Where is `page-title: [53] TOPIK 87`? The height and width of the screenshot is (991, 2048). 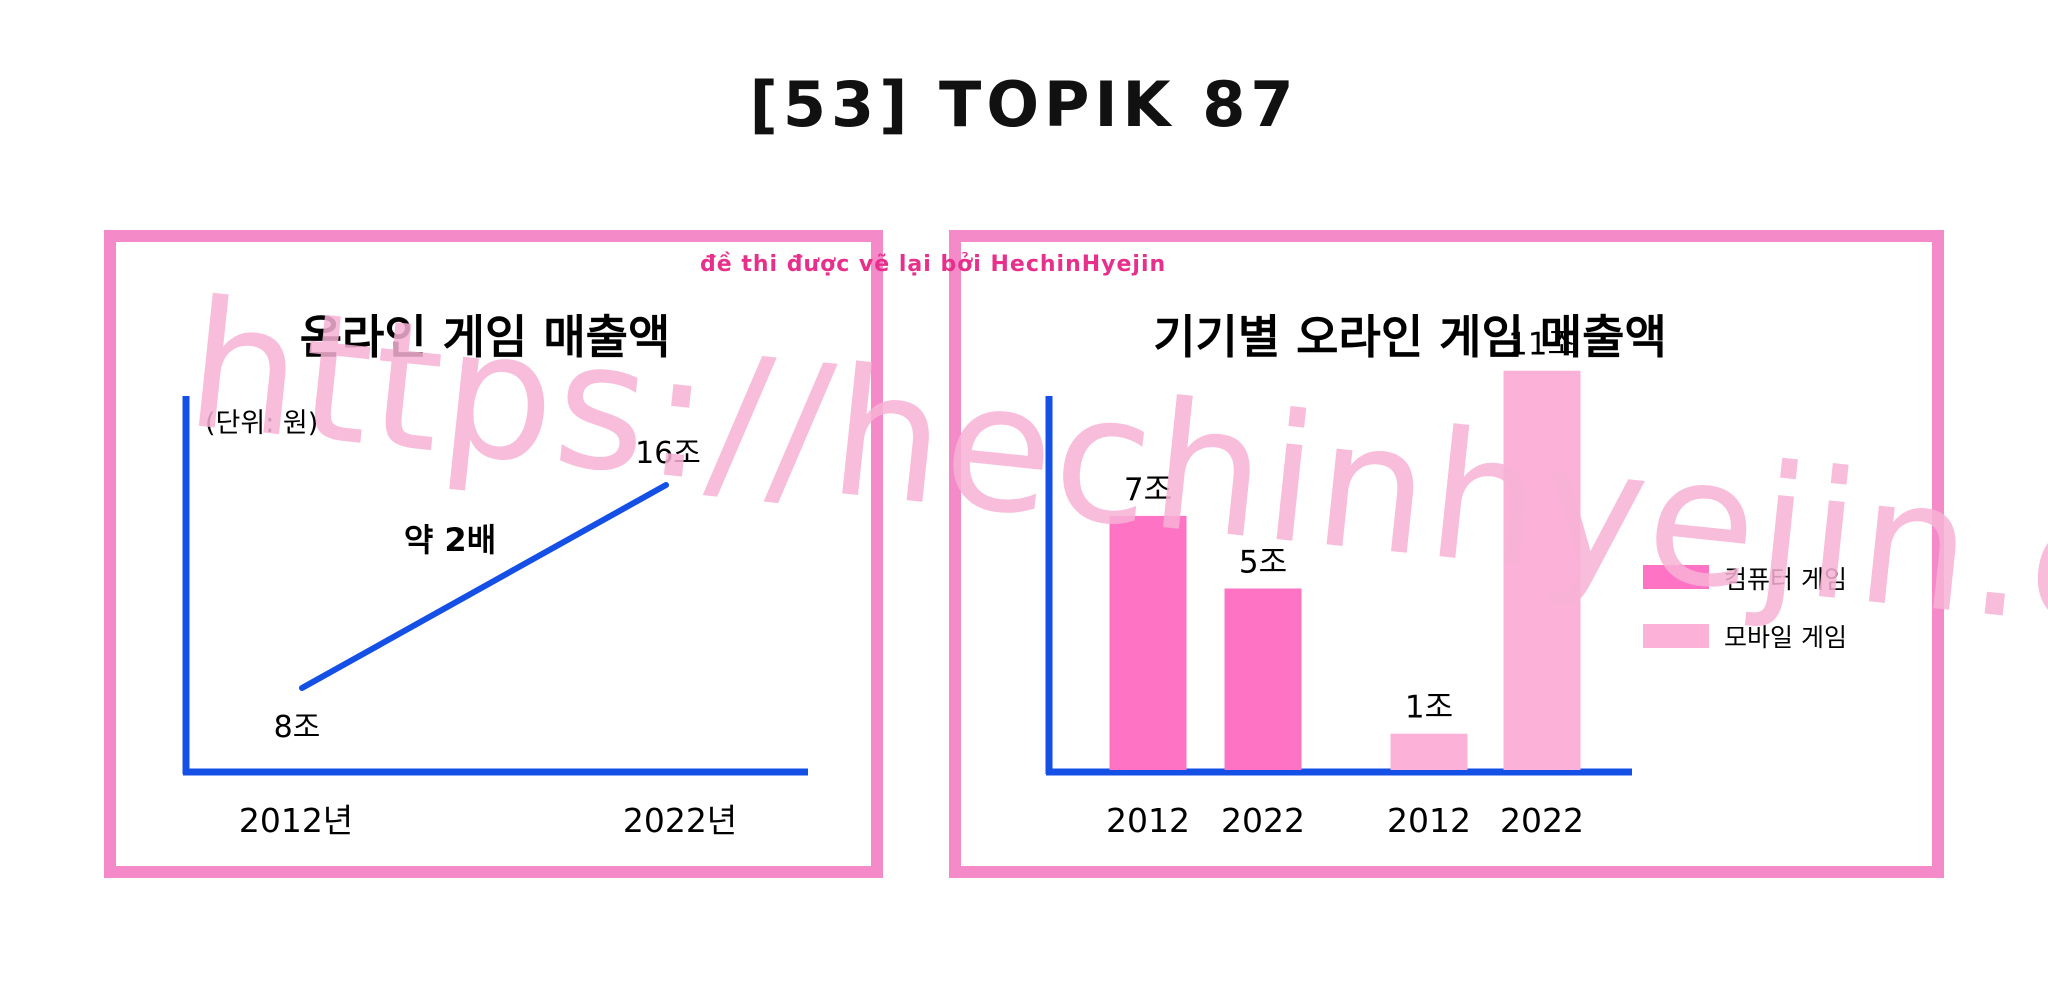 page-title: [53] TOPIK 87 is located at coordinates (1024, 104).